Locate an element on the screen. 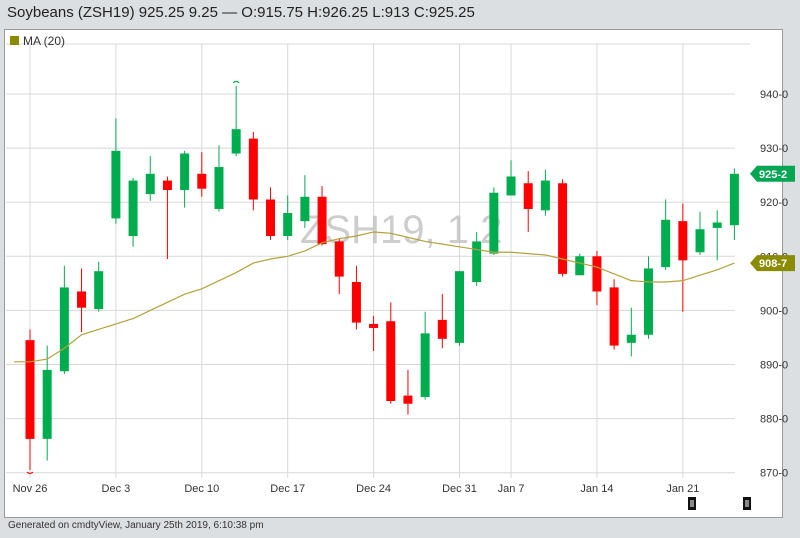 The width and height of the screenshot is (800, 538). y-tick-label: 940-0 is located at coordinates (774, 95).